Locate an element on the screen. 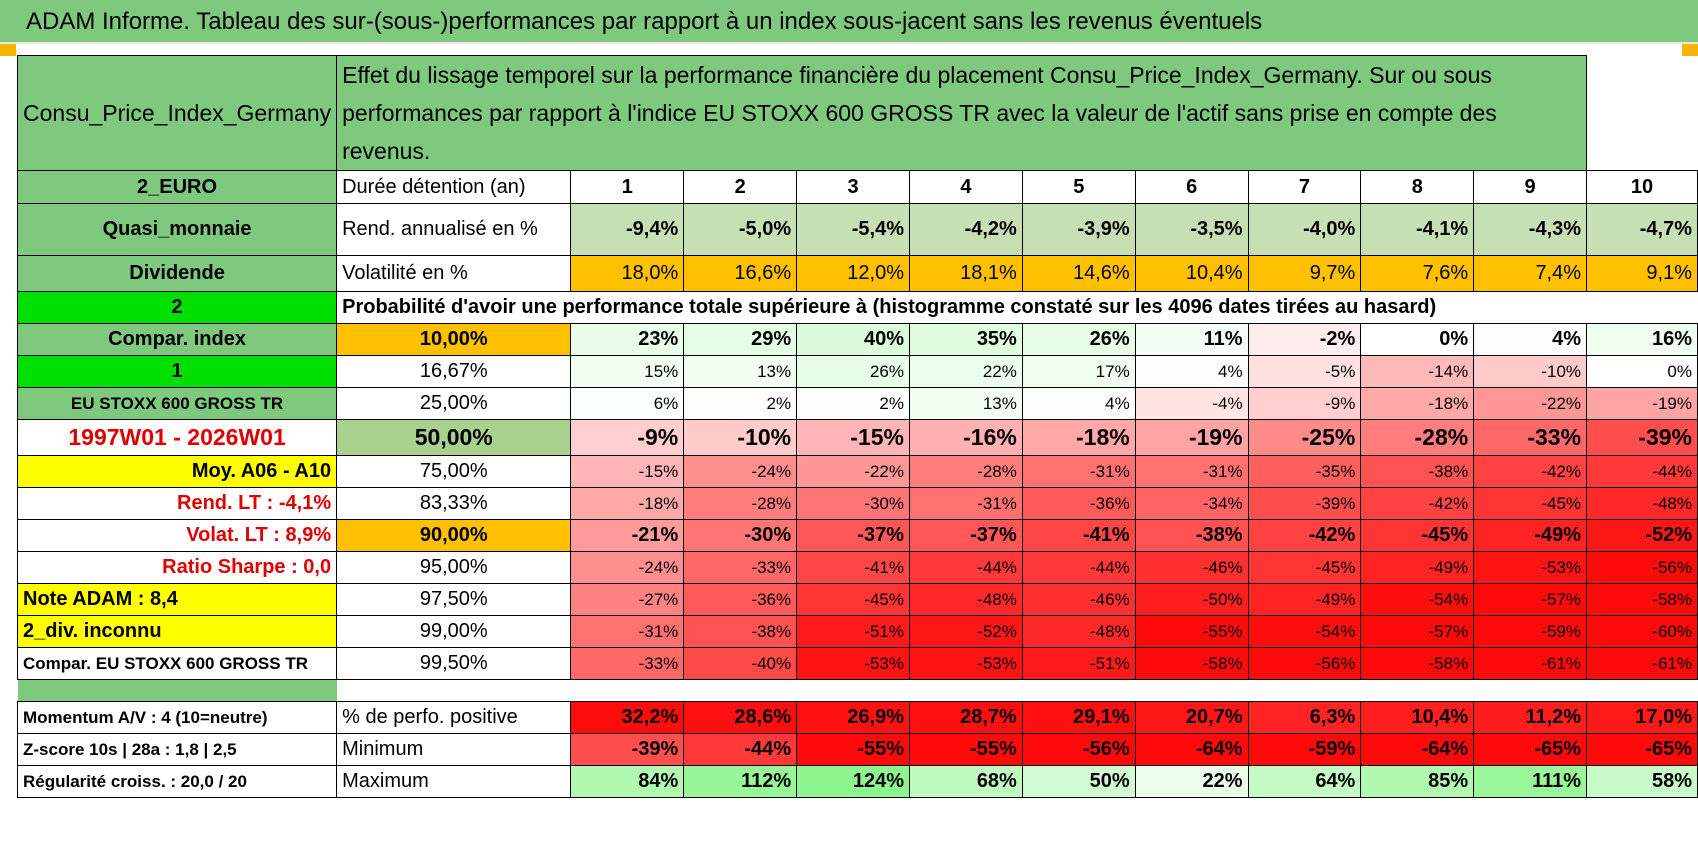 The height and width of the screenshot is (848, 1698). value-cell: -28% is located at coordinates (740, 503).